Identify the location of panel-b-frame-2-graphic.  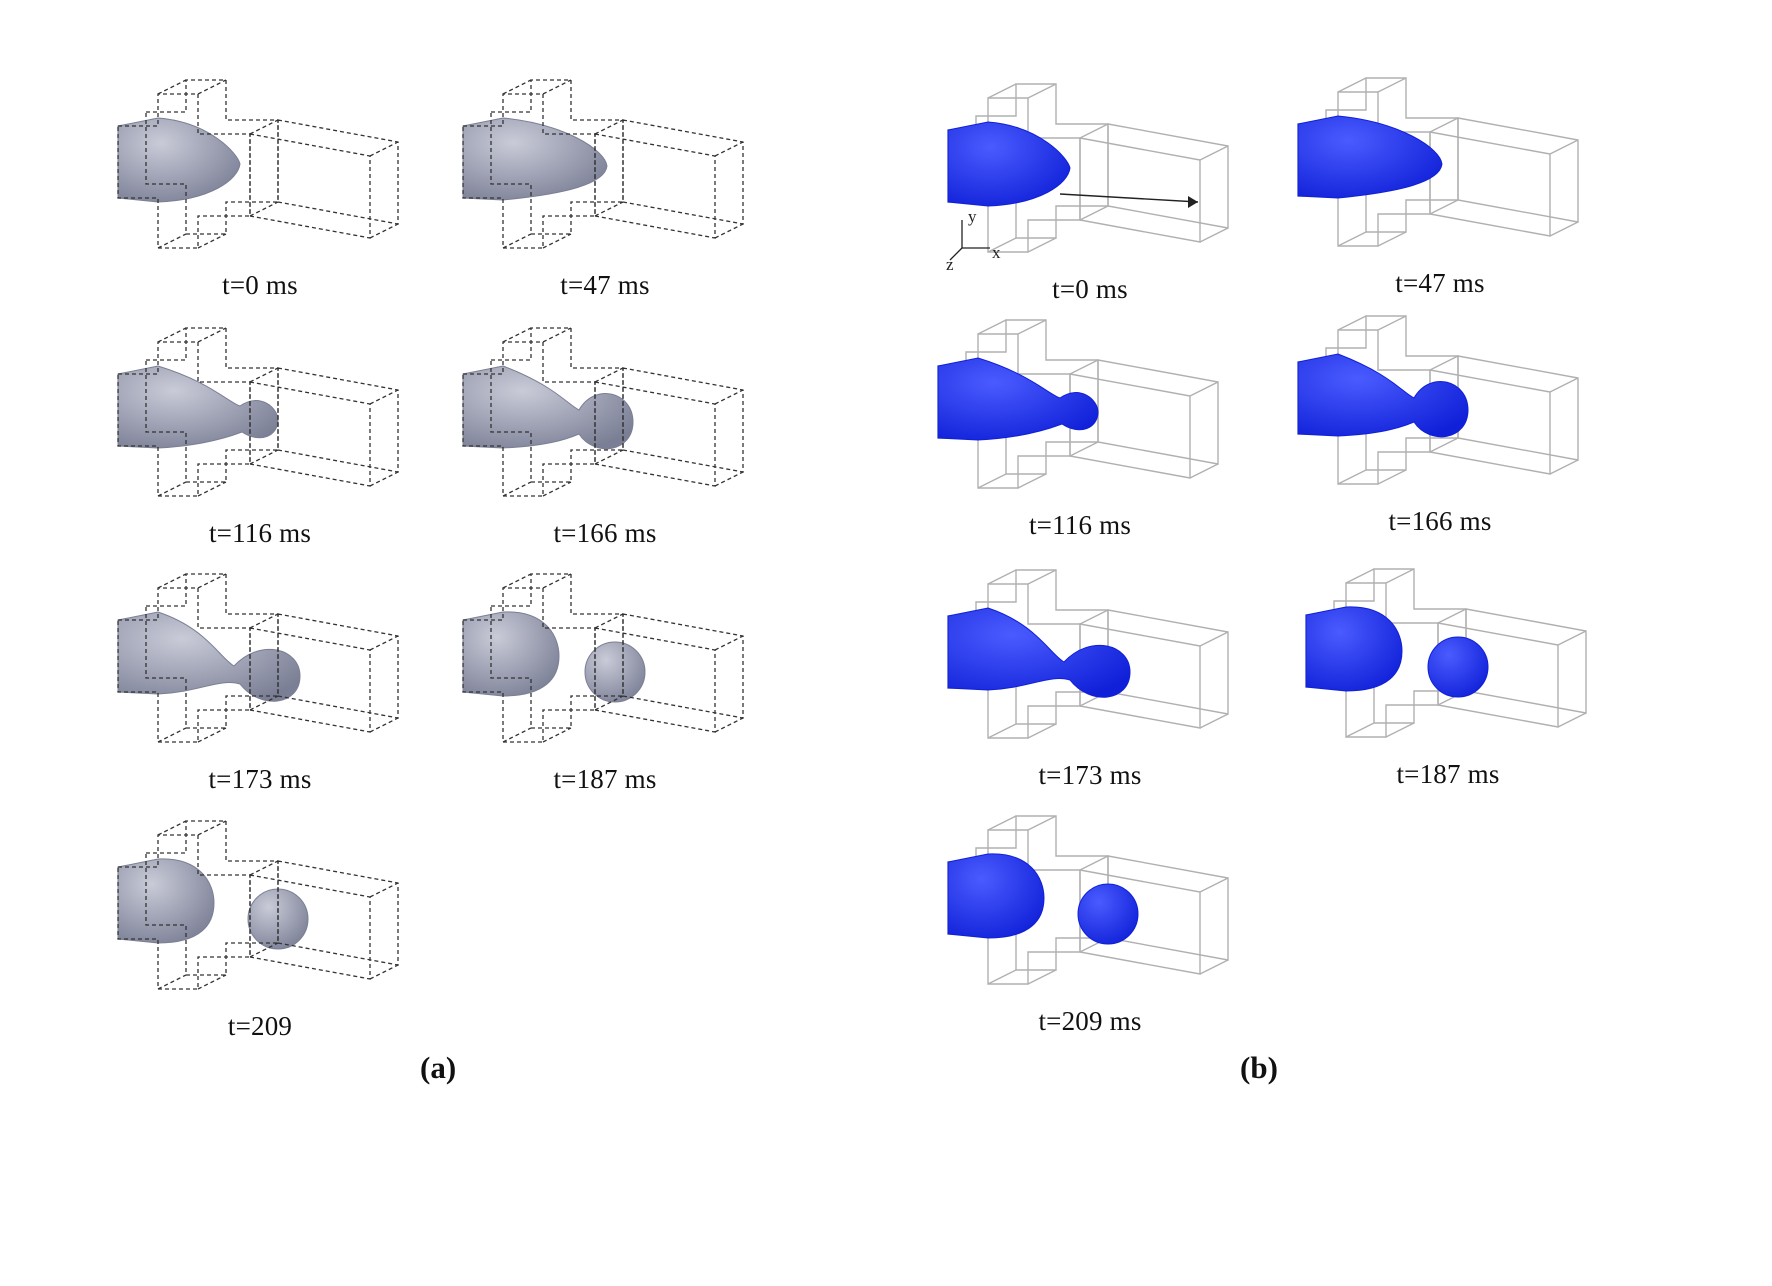
(1438, 162).